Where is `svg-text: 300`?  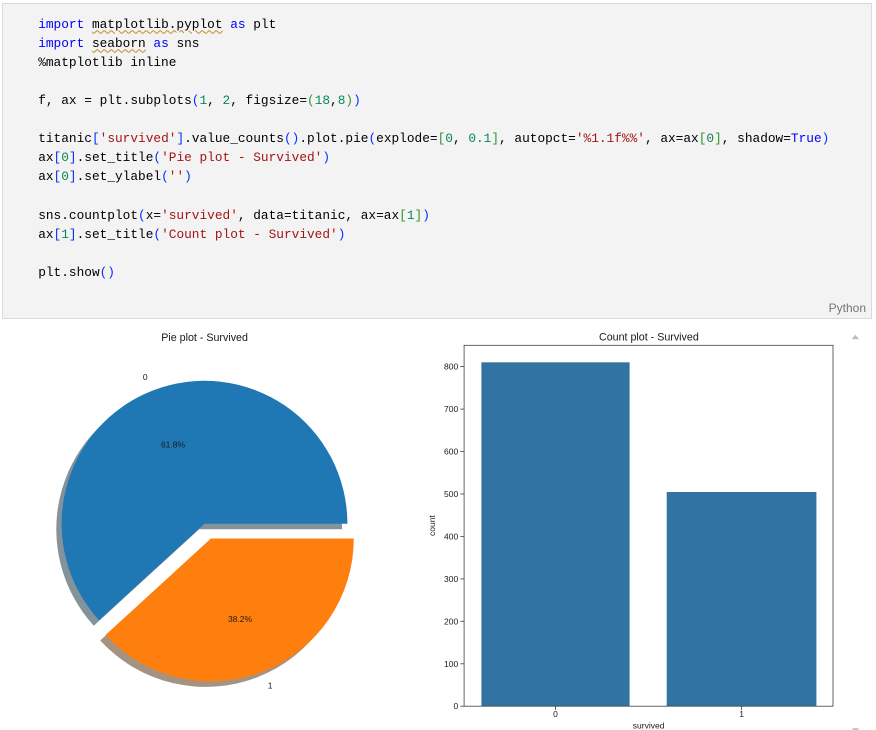
svg-text: 300 is located at coordinates (451, 579).